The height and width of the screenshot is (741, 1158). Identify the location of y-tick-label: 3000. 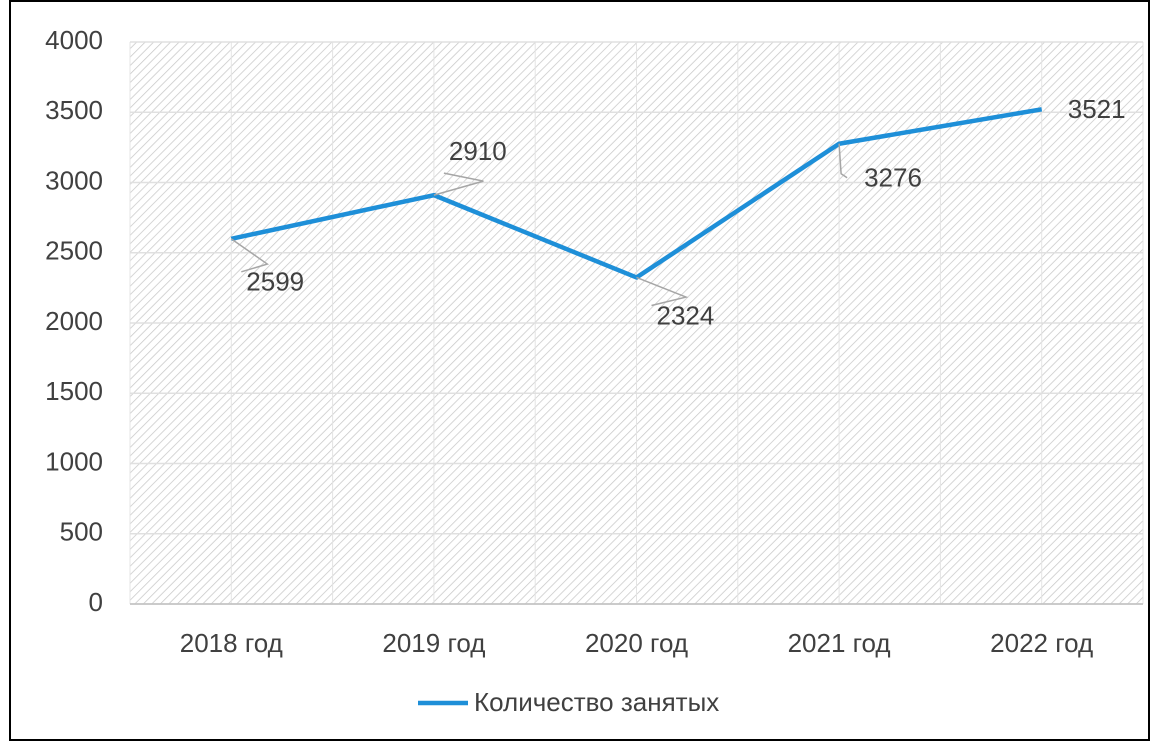
(74, 180).